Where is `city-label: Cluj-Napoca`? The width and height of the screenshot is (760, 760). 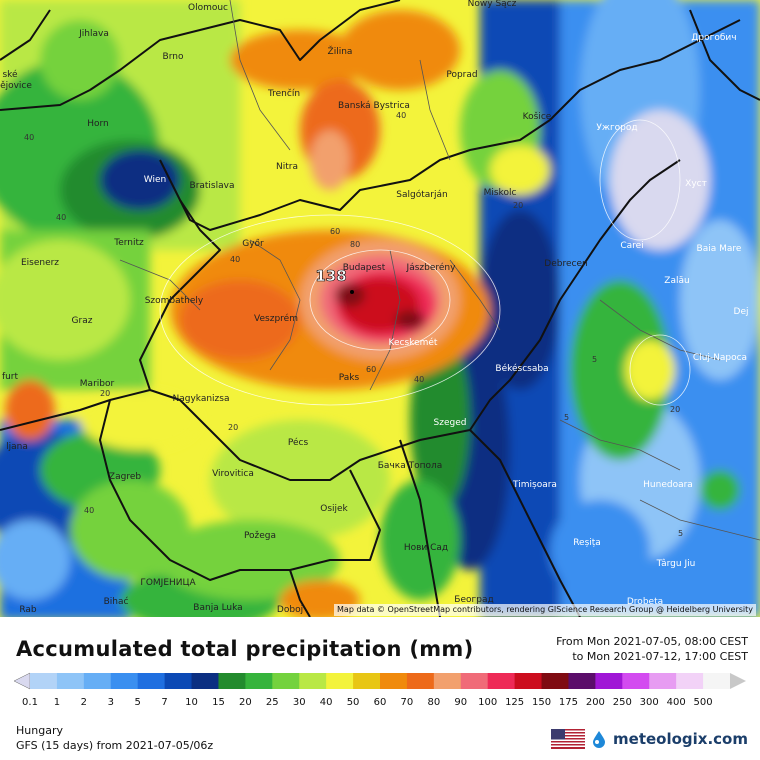 city-label: Cluj-Napoca is located at coordinates (720, 358).